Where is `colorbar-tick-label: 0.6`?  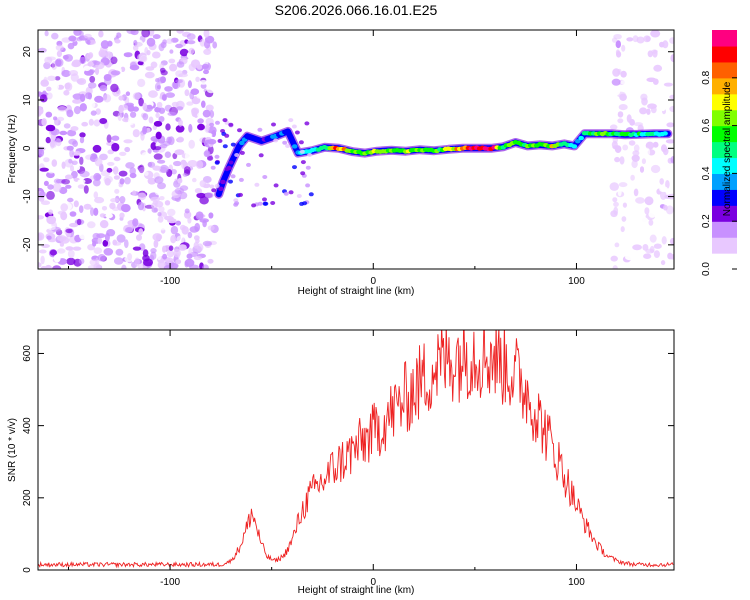
colorbar-tick-label: 0.6 is located at coordinates (706, 125).